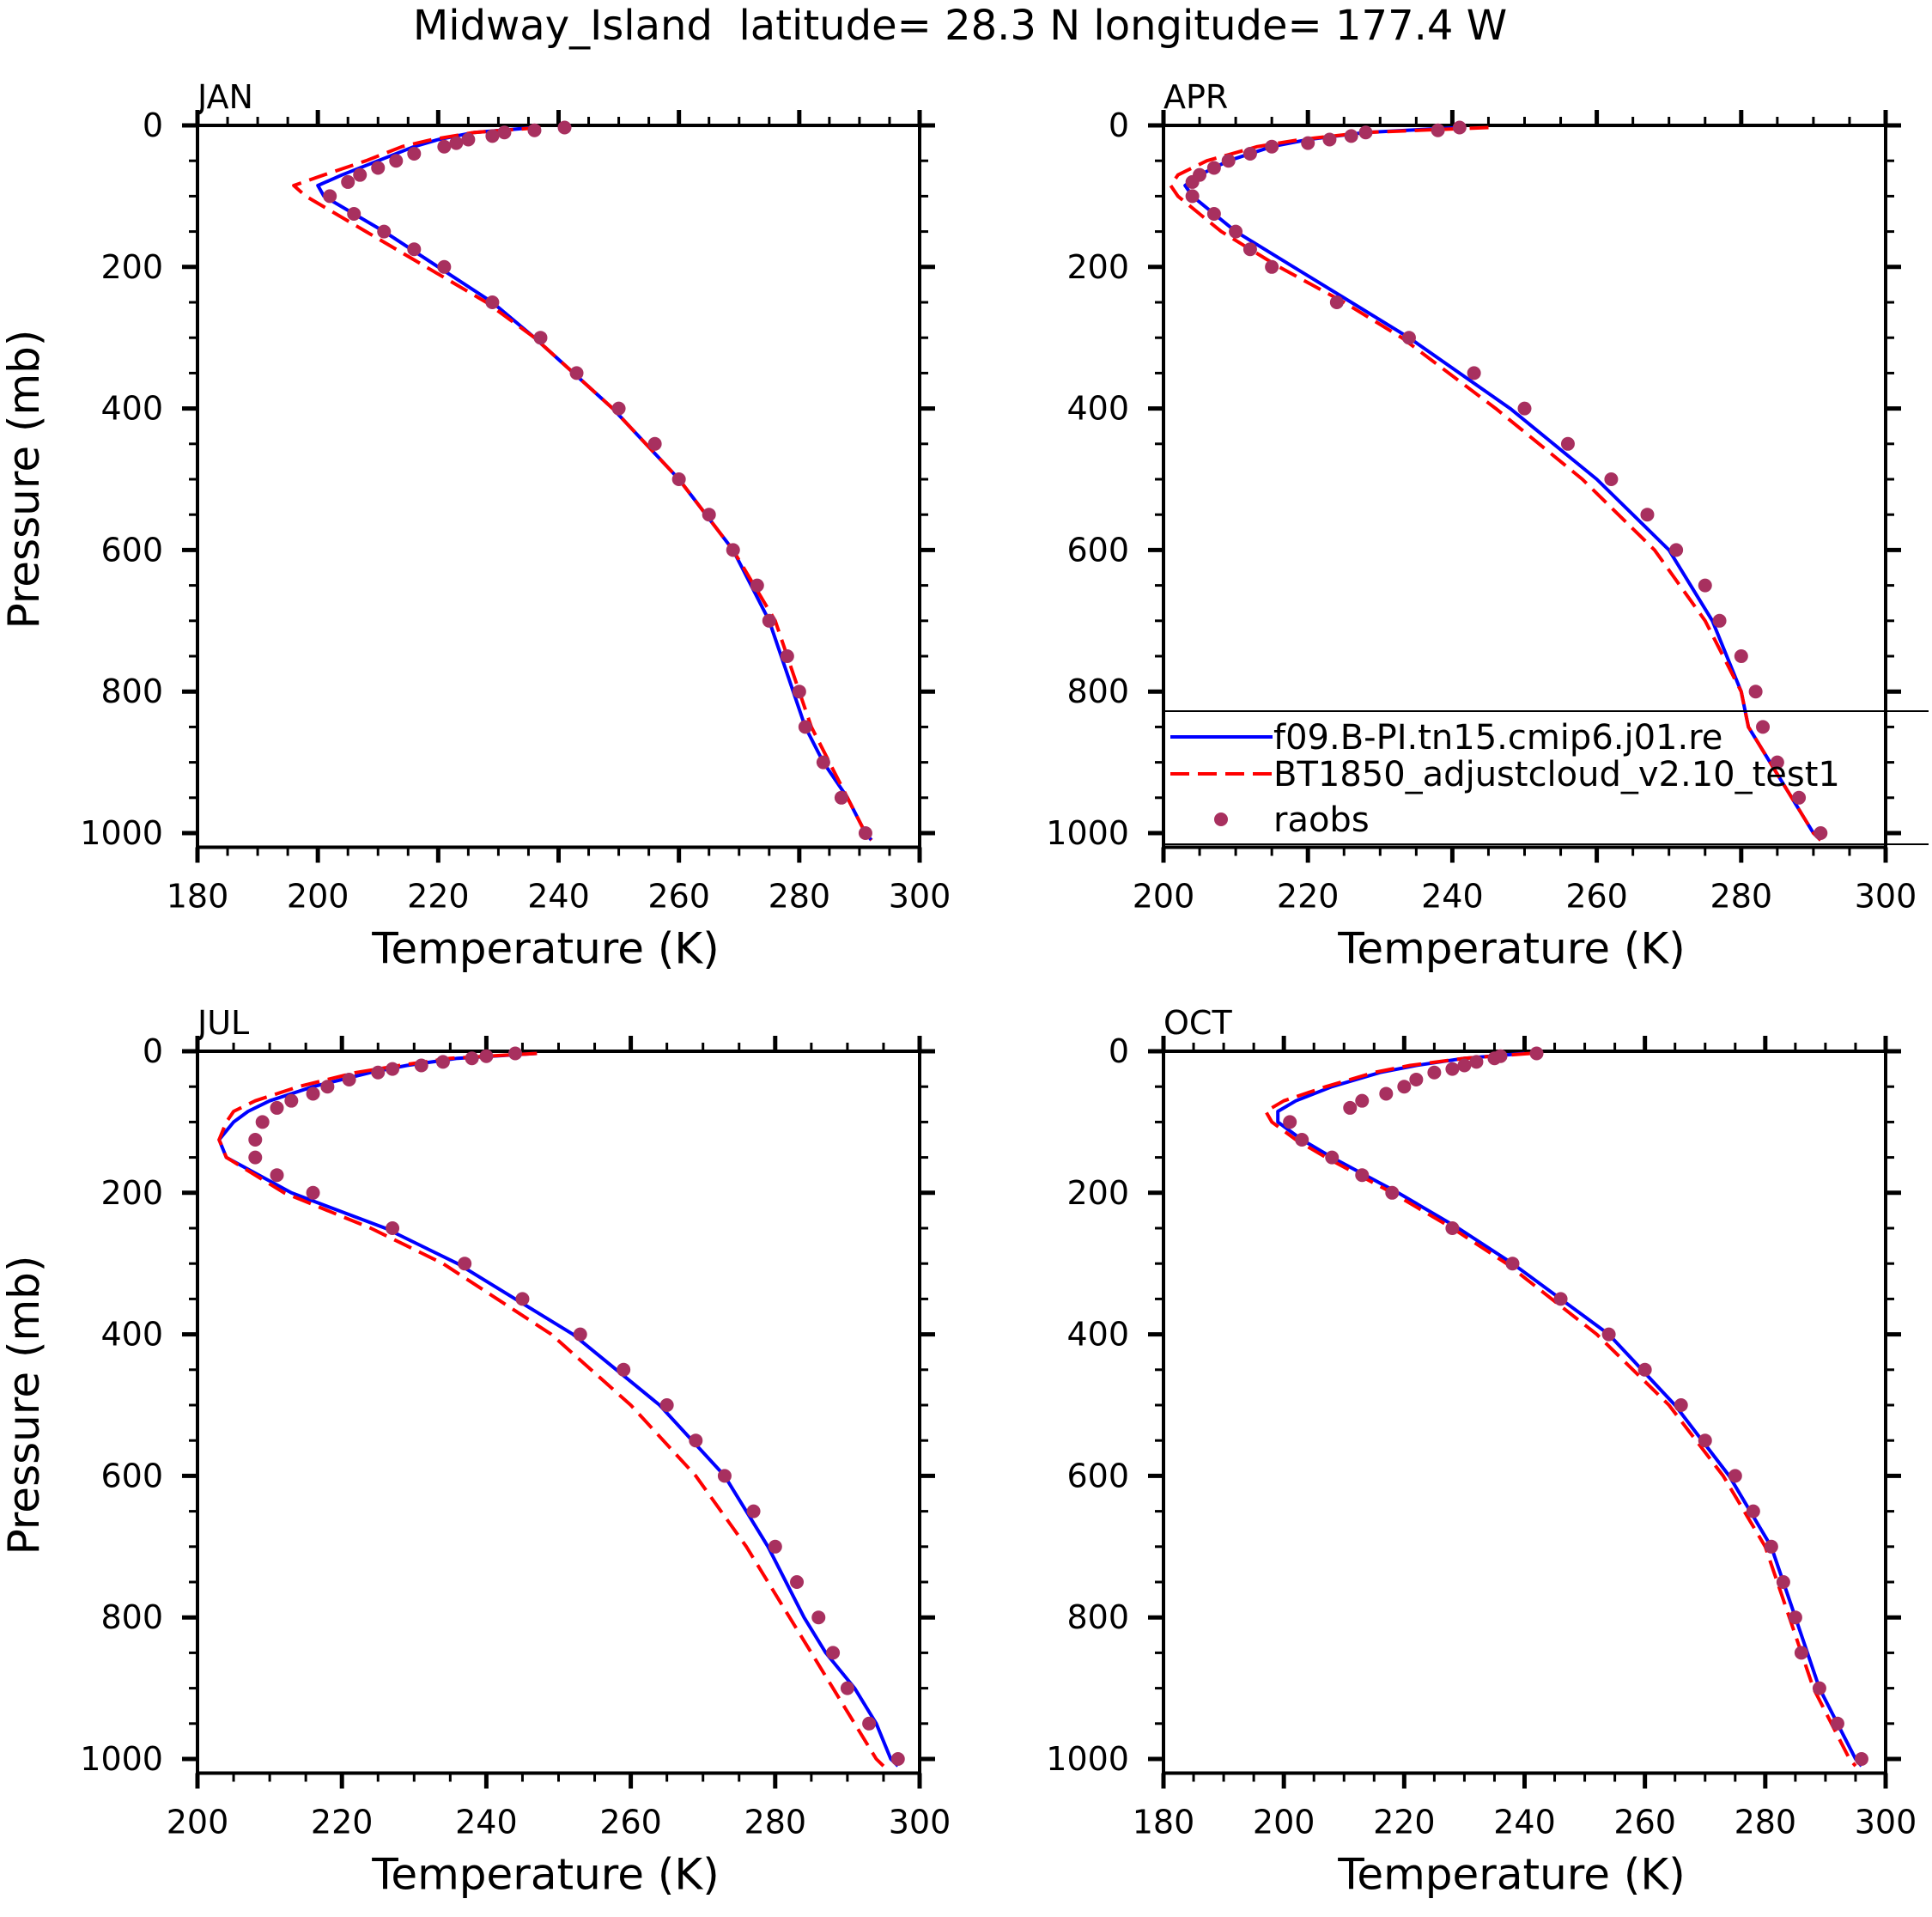  What do you see at coordinates (198, 896) in the screenshot?
I see `x-tick-label: 180` at bounding box center [198, 896].